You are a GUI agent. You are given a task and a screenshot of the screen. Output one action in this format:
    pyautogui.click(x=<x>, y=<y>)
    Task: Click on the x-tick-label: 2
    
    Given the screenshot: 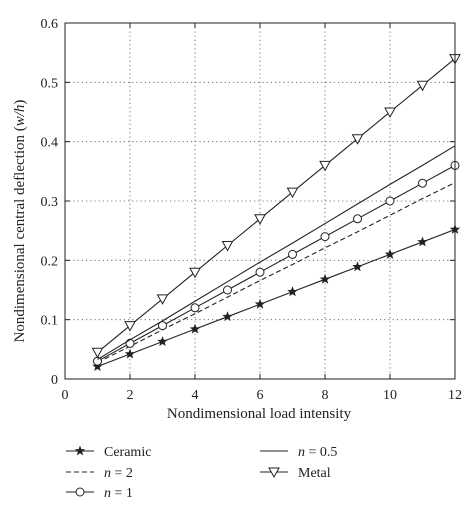 What is the action you would take?
    pyautogui.click(x=130, y=395)
    